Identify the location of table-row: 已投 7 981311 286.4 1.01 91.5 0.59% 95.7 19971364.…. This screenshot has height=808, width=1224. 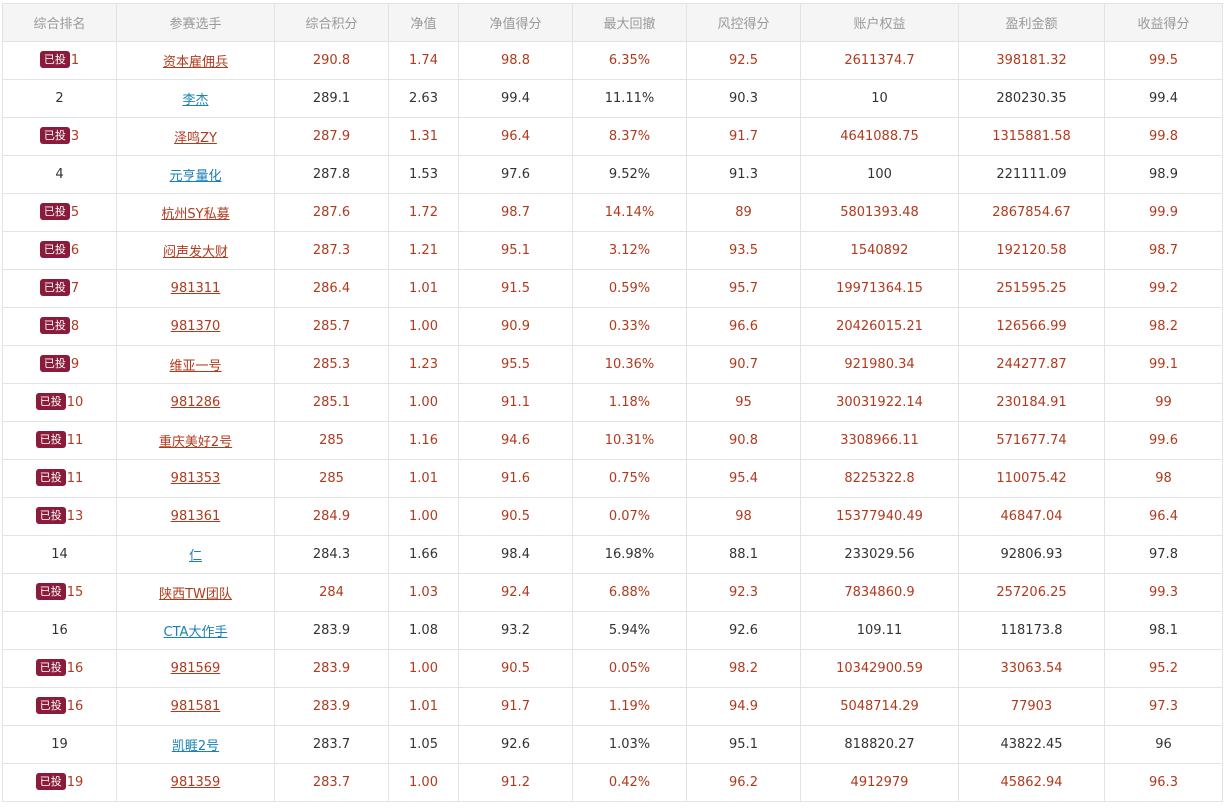
(612, 288).